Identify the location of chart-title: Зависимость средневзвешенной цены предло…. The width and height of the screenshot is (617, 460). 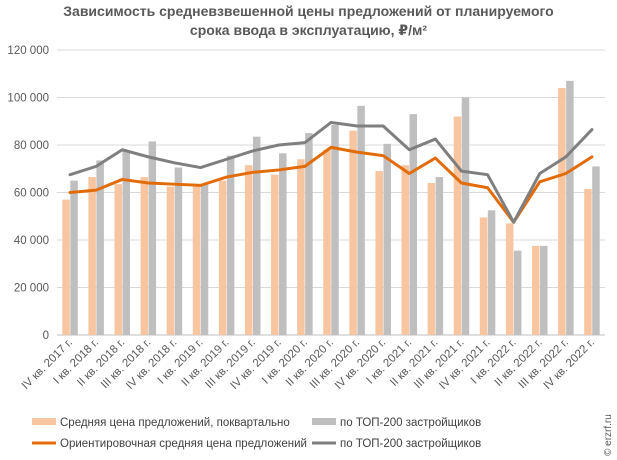
(308, 21).